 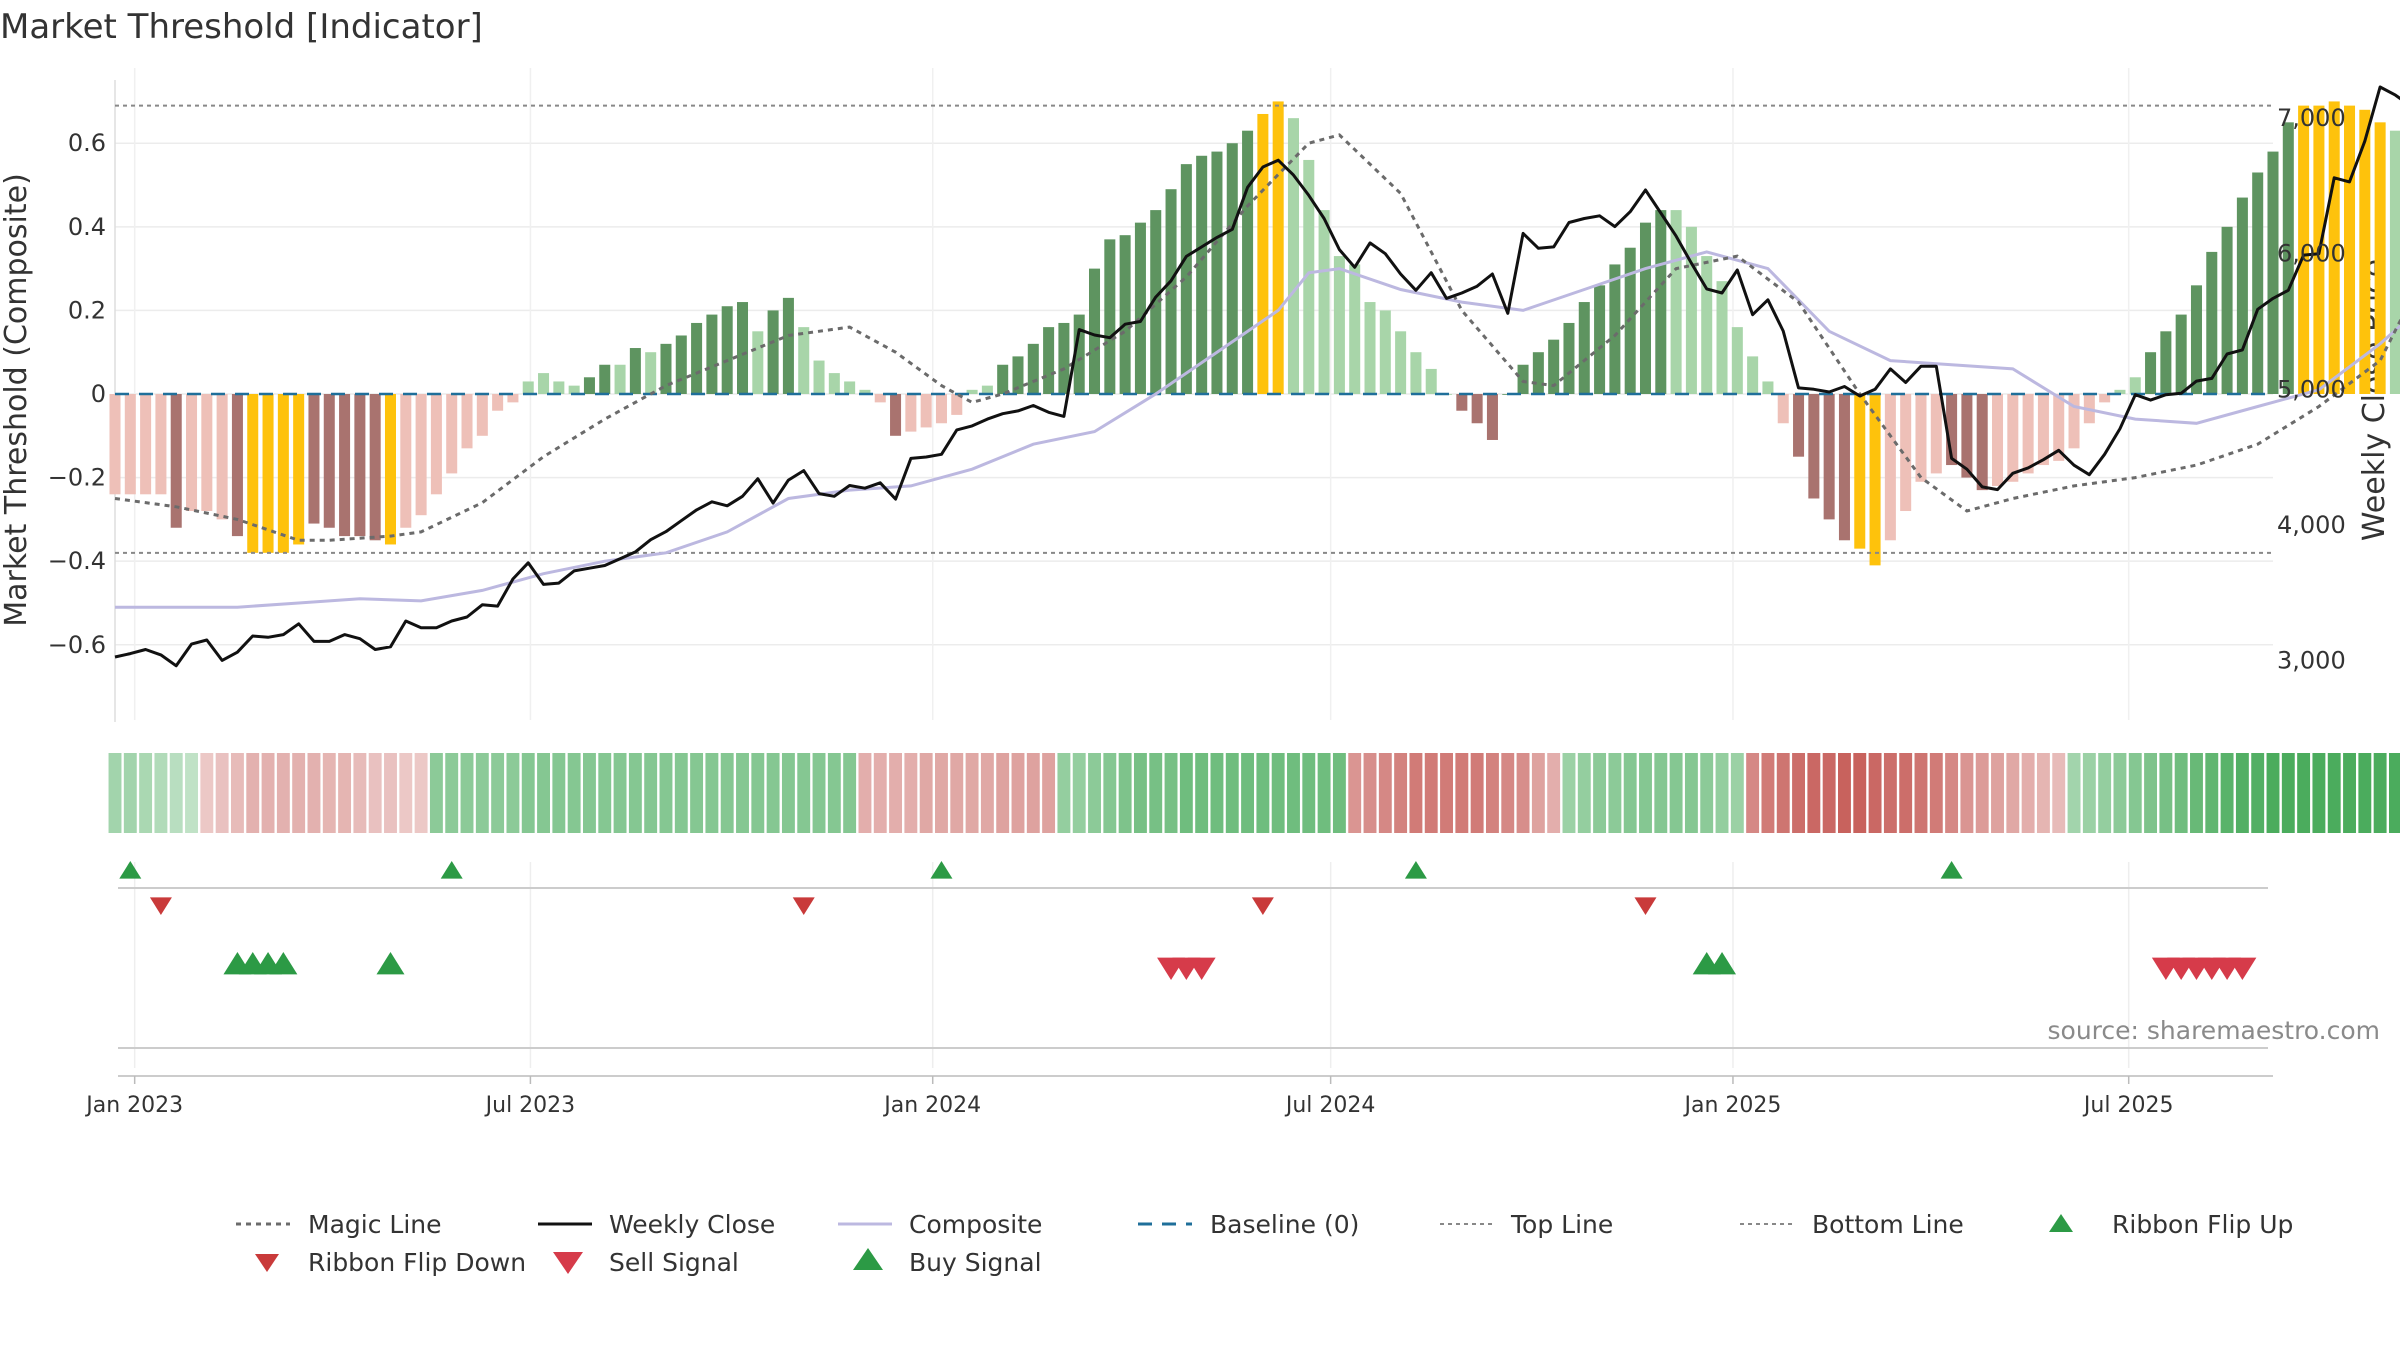 I want to click on legend-item-ribbon-flip-down: Ribbon Flip Down, so click(x=390, y=1262).